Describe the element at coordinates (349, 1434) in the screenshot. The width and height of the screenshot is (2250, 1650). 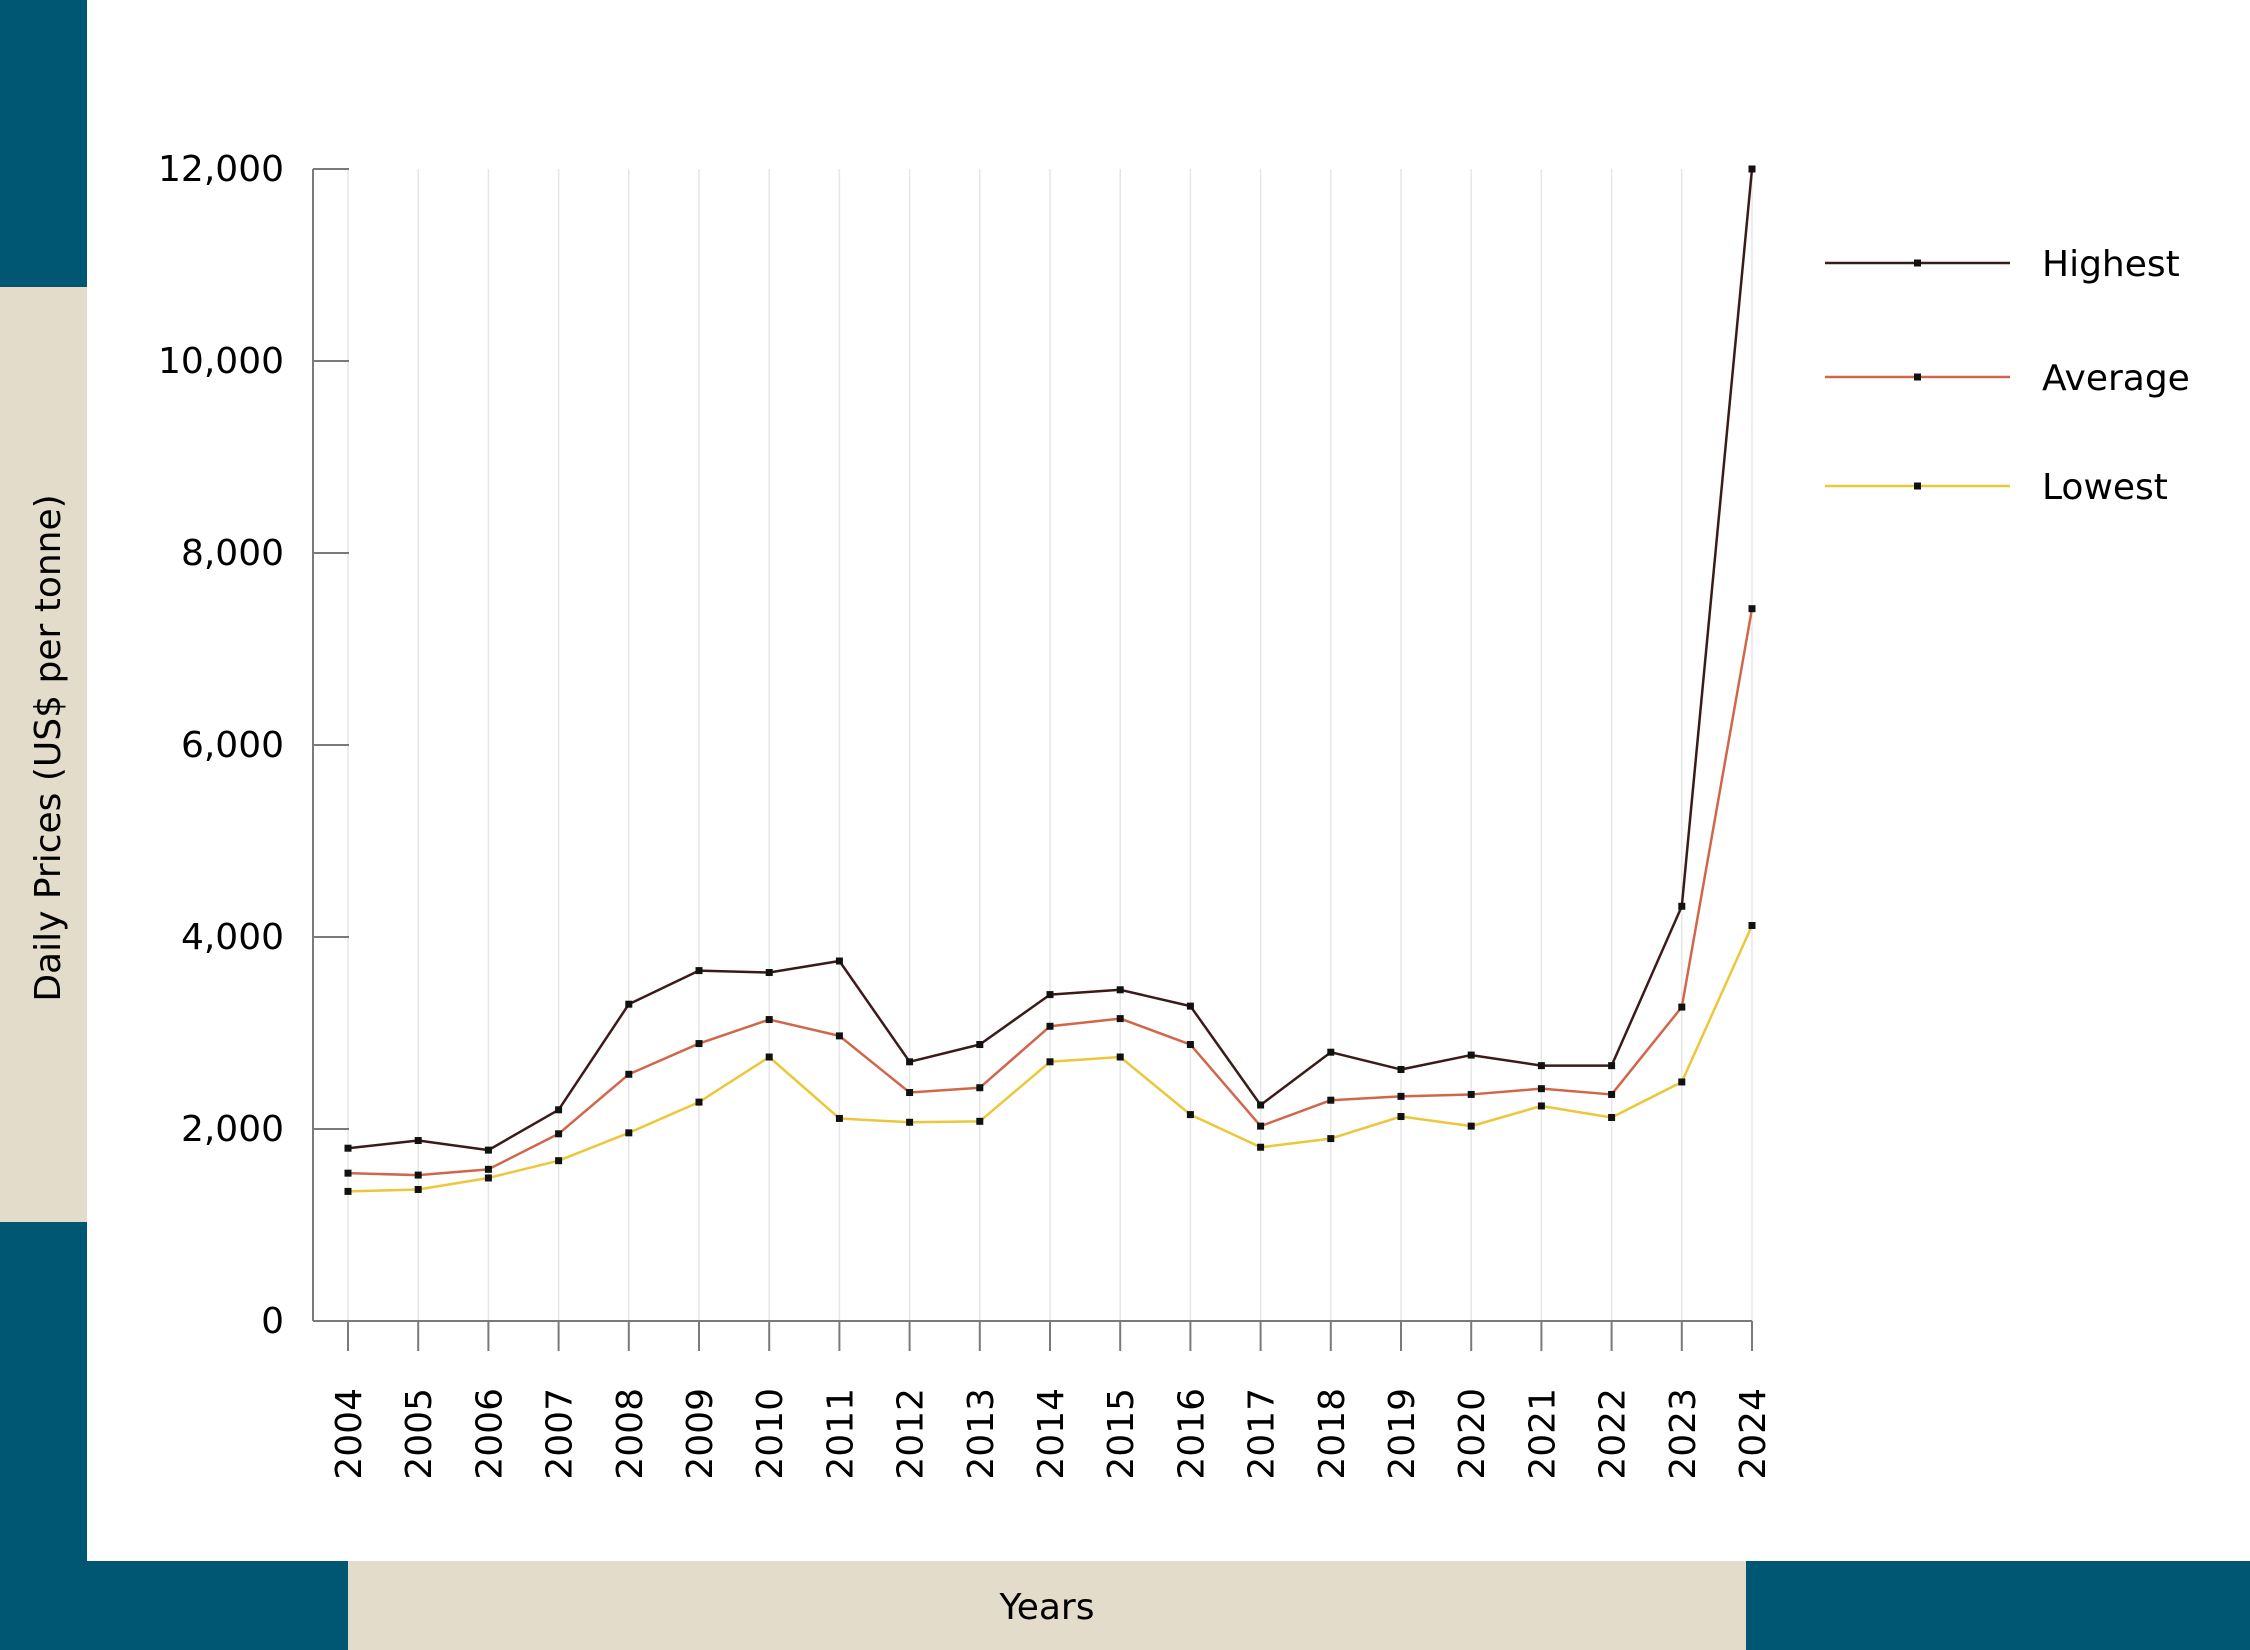
I see `x-tick-label-2004: 2004` at that location.